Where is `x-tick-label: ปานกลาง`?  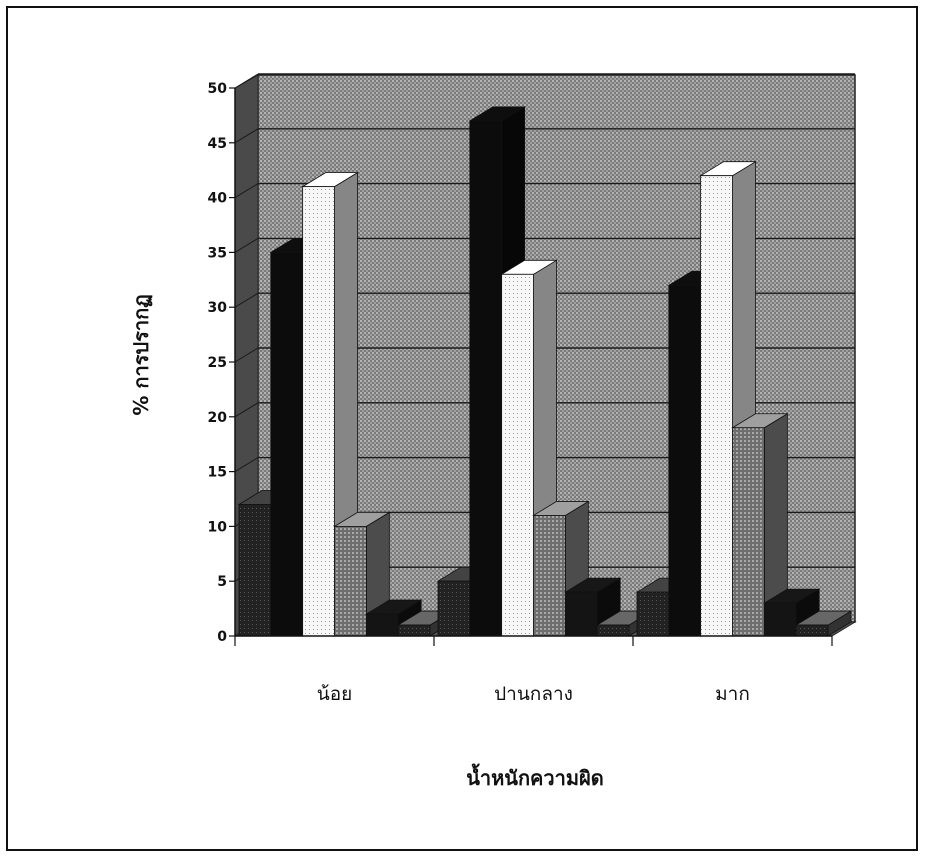 x-tick-label: ปานกลาง is located at coordinates (533, 694).